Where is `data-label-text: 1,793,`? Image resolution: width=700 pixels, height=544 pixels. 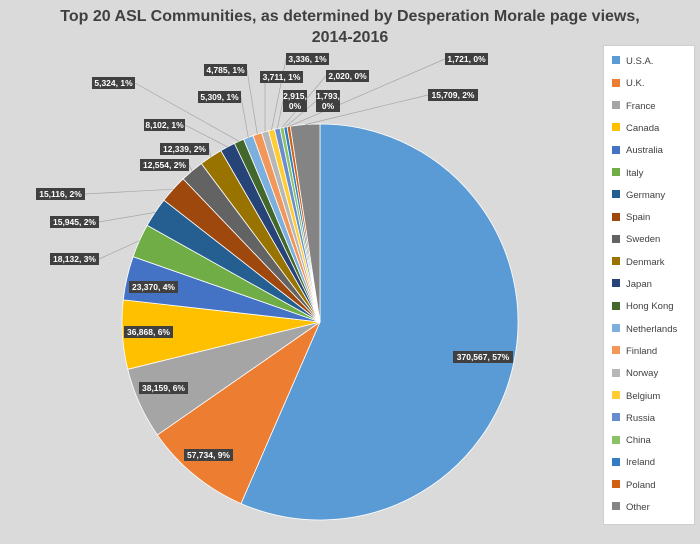
data-label-text: 1,793, is located at coordinates (328, 96).